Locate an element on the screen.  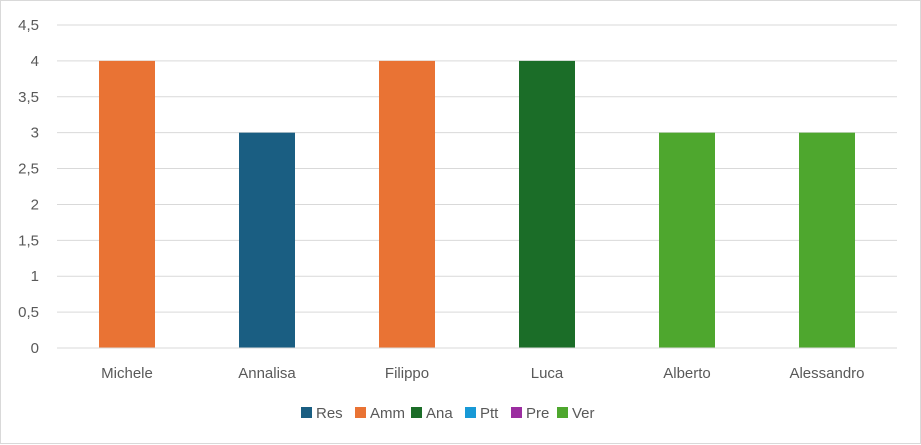
y-tick-label: 3 is located at coordinates (35, 133).